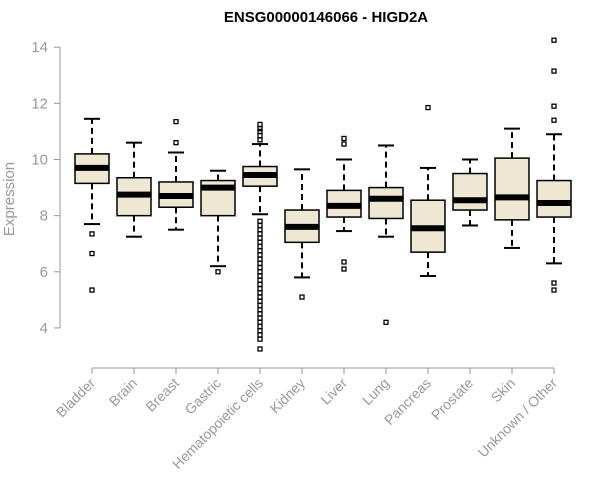 The image size is (600, 500). I want to click on y-axis: 4 6 8 10 12 14, so click(46, 188).